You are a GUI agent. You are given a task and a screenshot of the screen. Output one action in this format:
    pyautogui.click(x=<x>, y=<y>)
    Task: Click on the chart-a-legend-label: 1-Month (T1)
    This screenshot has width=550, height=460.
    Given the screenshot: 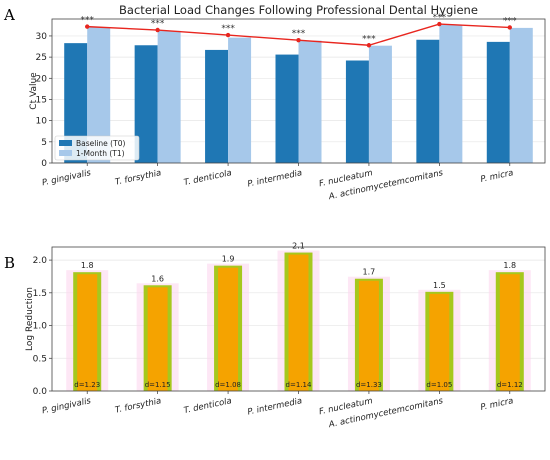 What is the action you would take?
    pyautogui.click(x=100, y=153)
    